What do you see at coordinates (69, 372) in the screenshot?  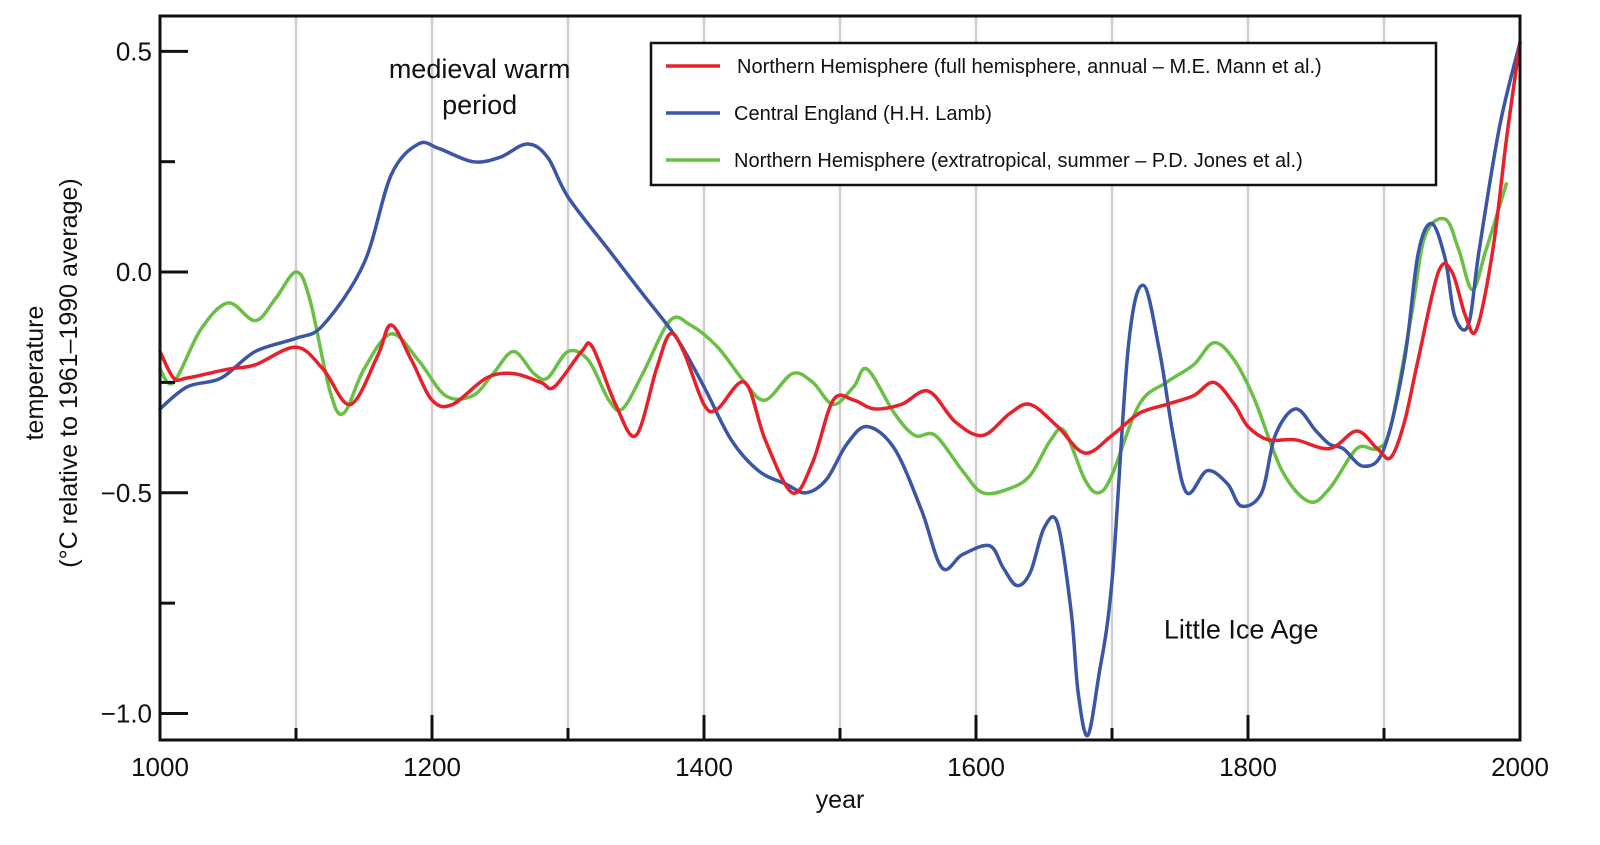 I see `y-axis-title-line2: (°C relative to 1961–1990 average)` at bounding box center [69, 372].